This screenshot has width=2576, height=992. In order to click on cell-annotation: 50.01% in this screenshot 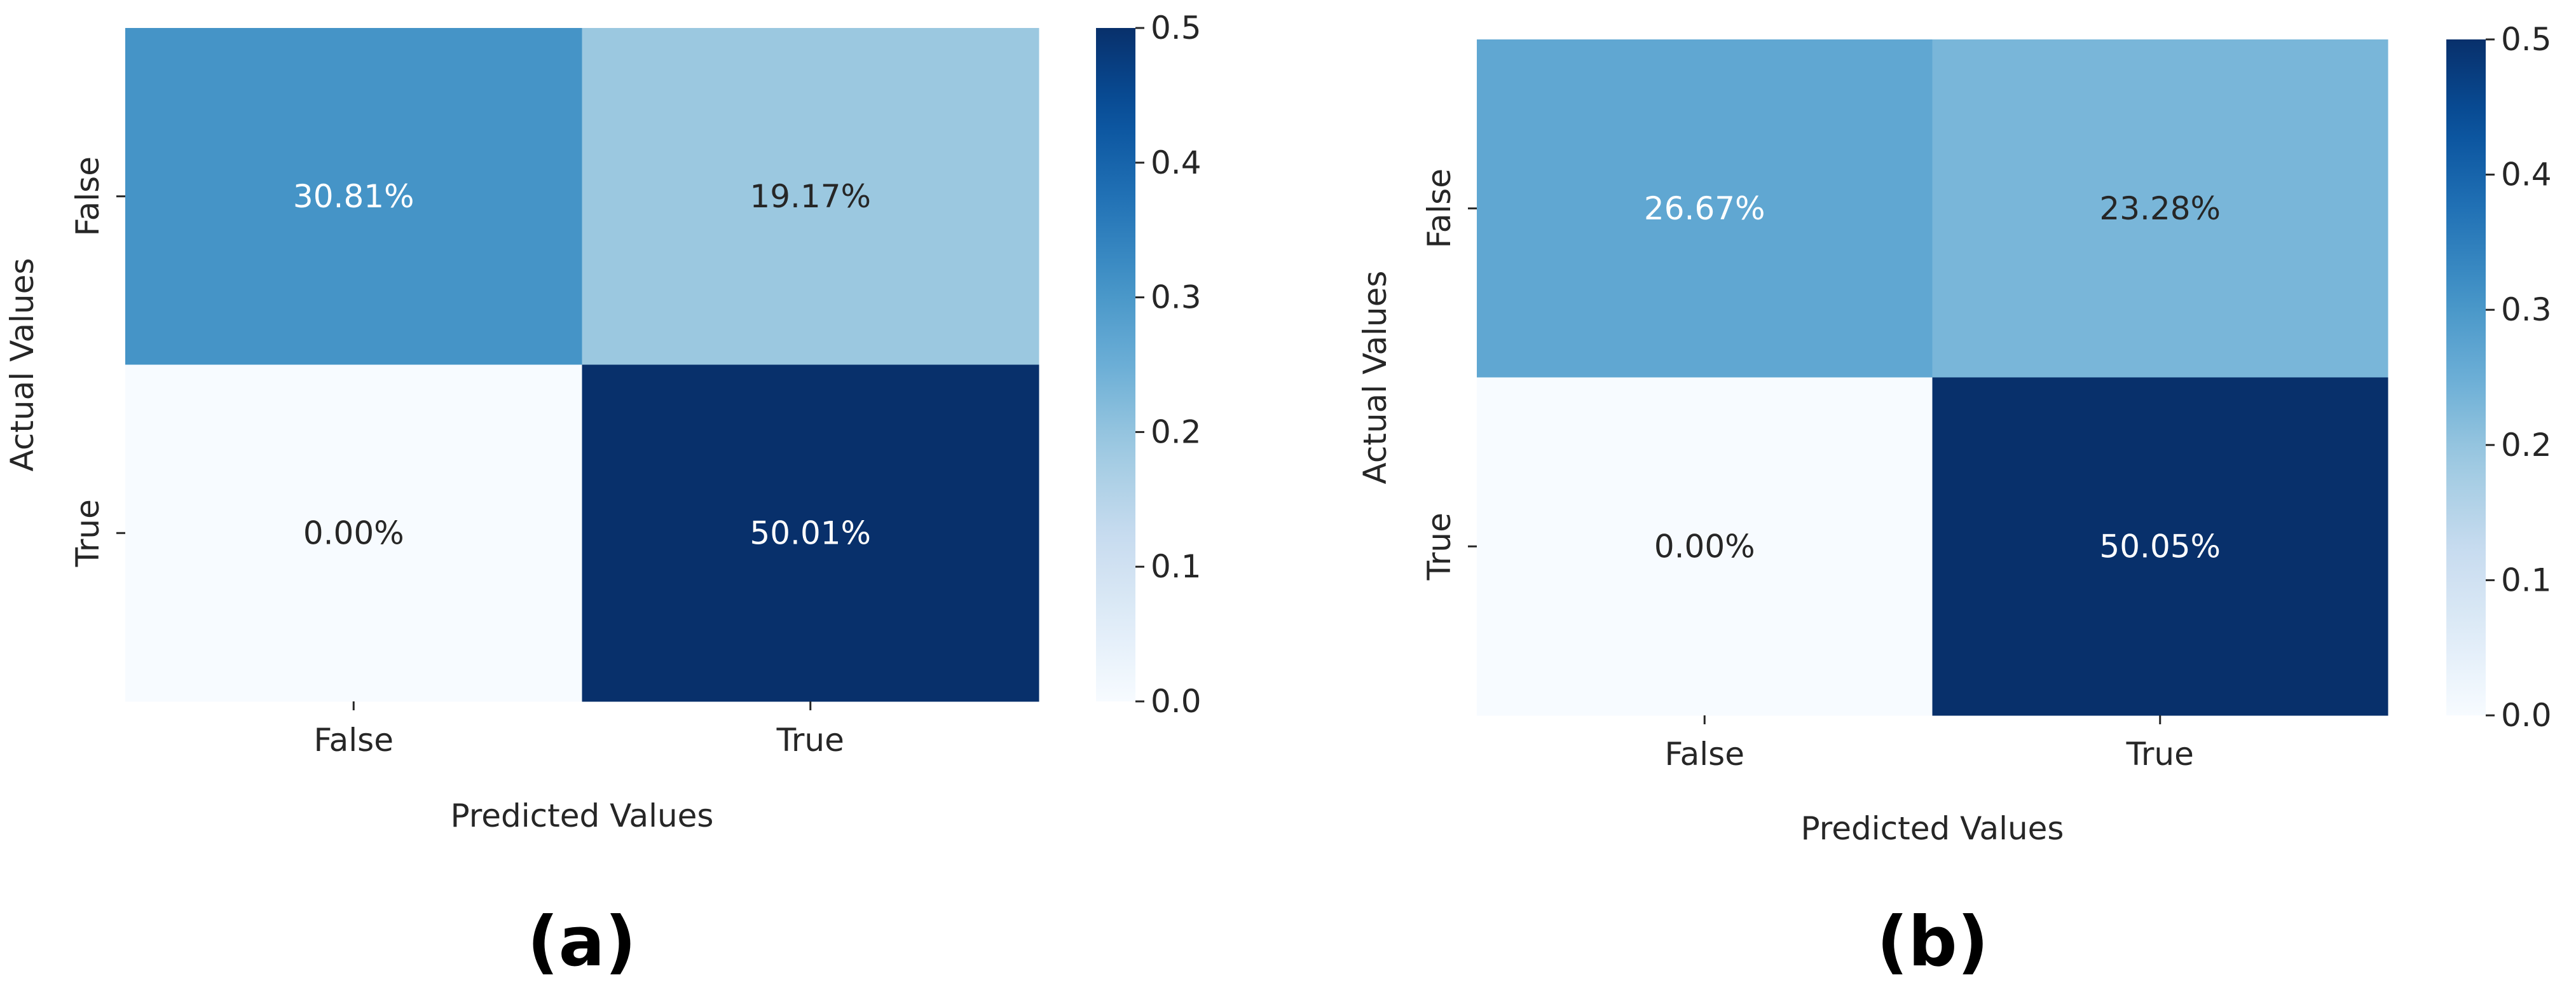, I will do `click(810, 532)`.